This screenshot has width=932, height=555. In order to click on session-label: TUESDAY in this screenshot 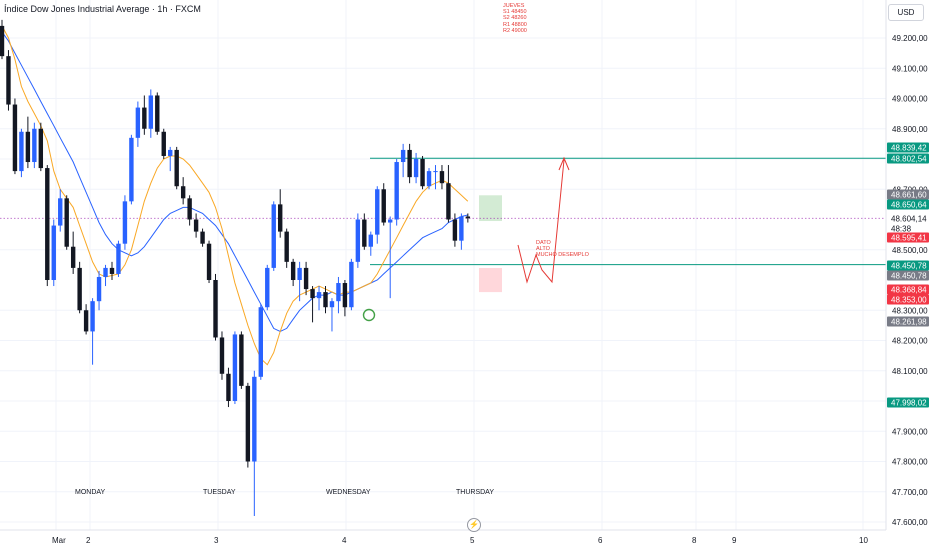, I will do `click(219, 492)`.